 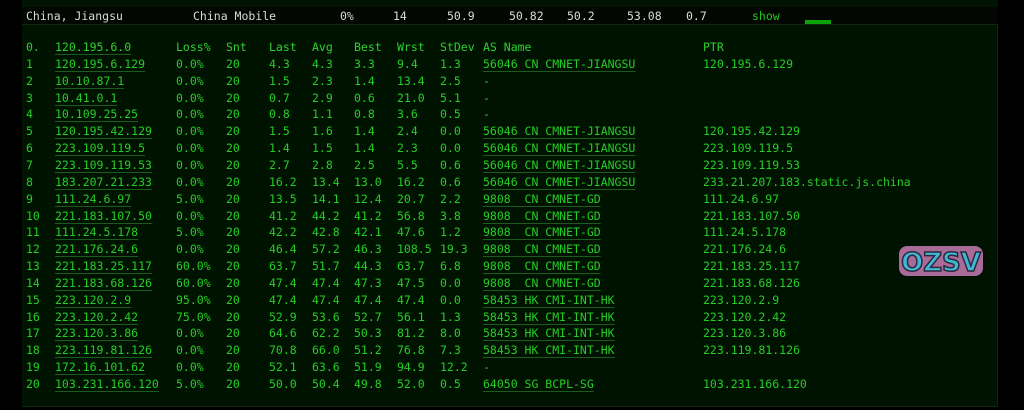 What do you see at coordinates (279, 63) in the screenshot?
I see `cell-last: 4.3` at bounding box center [279, 63].